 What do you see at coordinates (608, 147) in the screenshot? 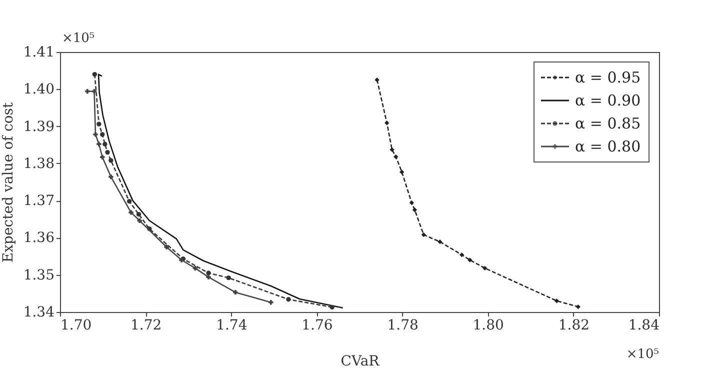
I see `legend-label: α = 0.80` at bounding box center [608, 147].